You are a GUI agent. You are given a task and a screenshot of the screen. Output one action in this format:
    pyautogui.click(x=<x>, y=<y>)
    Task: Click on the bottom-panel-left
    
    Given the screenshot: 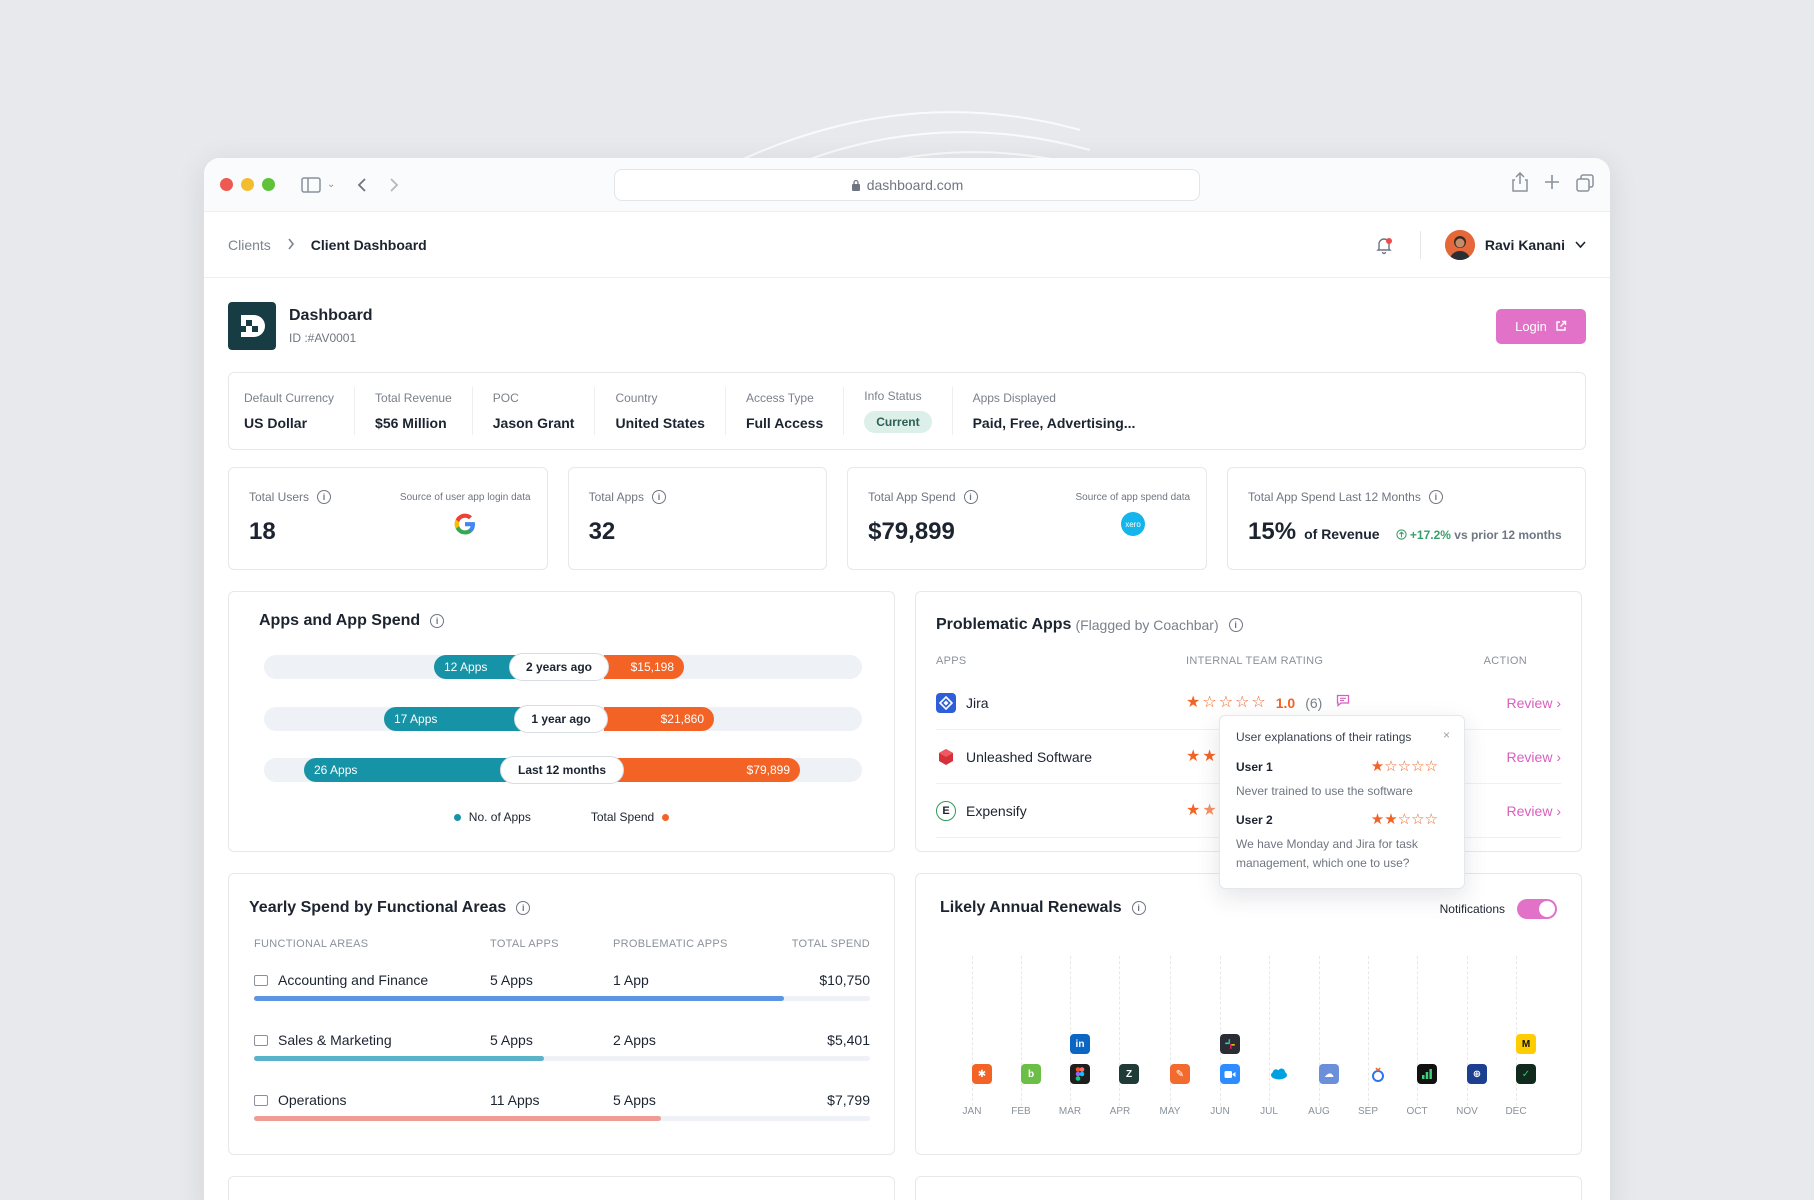 What is the action you would take?
    pyautogui.click(x=561, y=1188)
    